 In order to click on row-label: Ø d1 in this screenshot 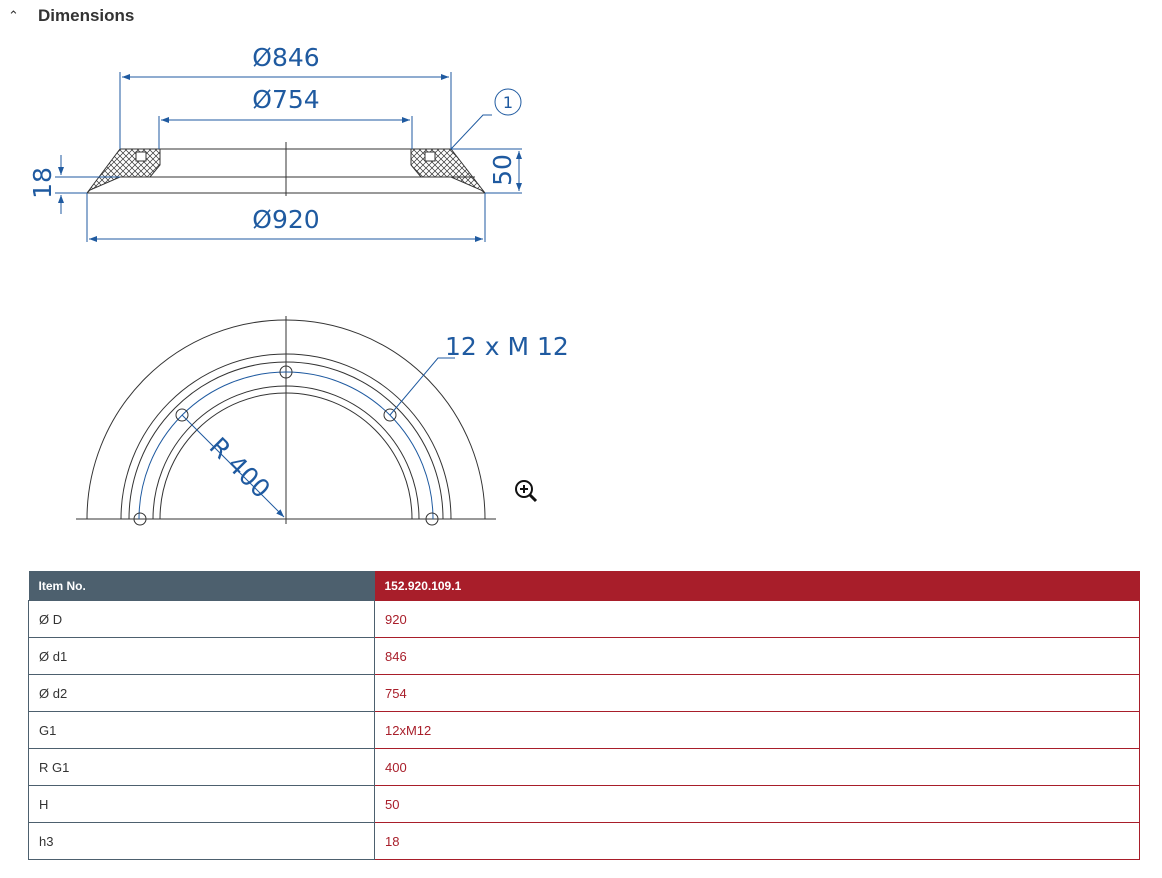, I will do `click(201, 656)`.